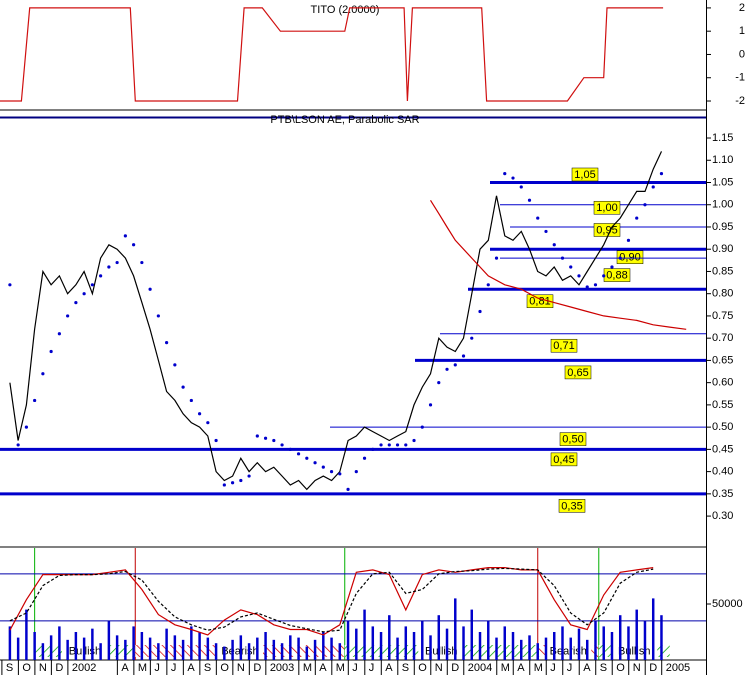 The height and width of the screenshot is (675, 755). Describe the element at coordinates (722, 338) in the screenshot. I see `y-tick-label: 0.70` at that location.